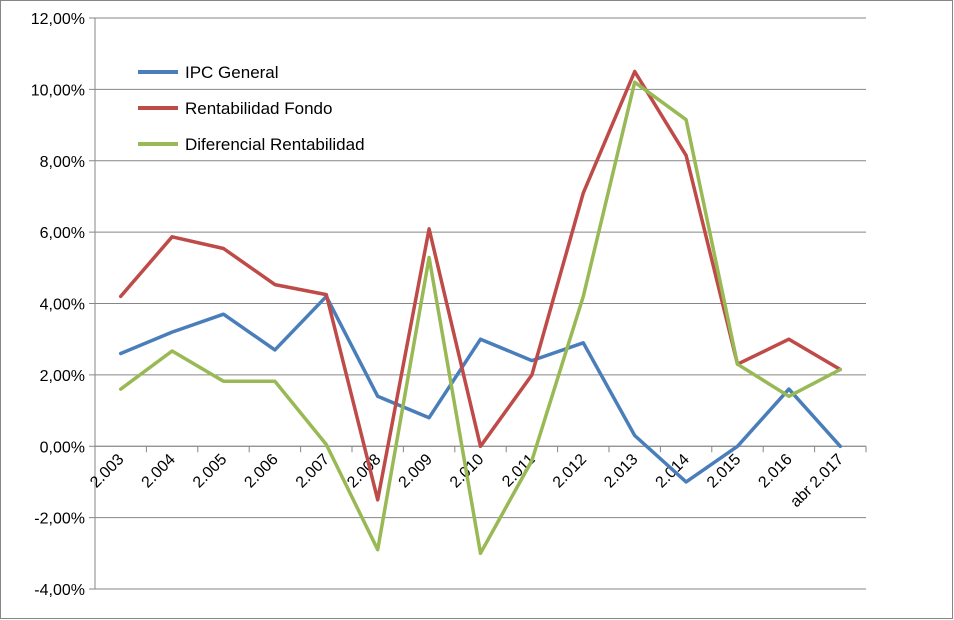  I want to click on y-tick-label: 6,00%, so click(62, 233).